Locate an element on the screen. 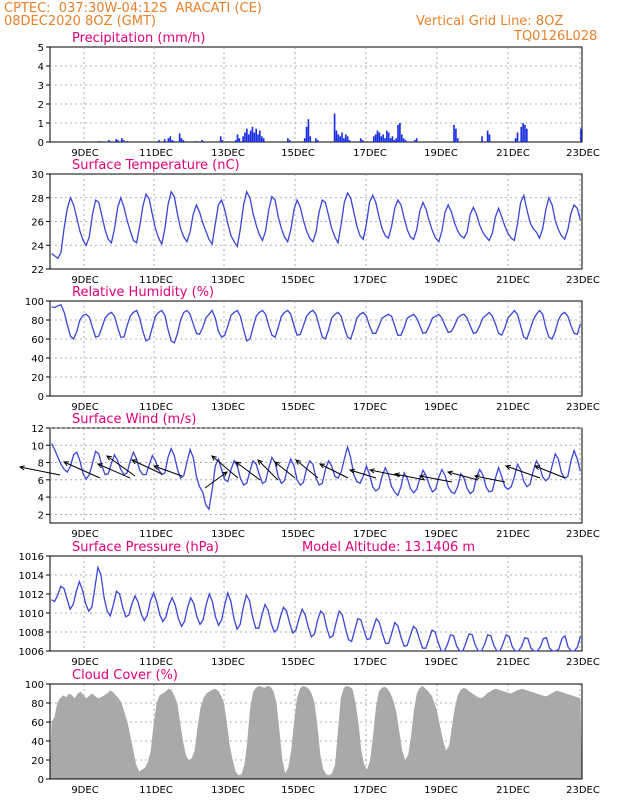 The image size is (618, 800). header-grid-line: Vertical Grid Line: 8OZ is located at coordinates (490, 21).